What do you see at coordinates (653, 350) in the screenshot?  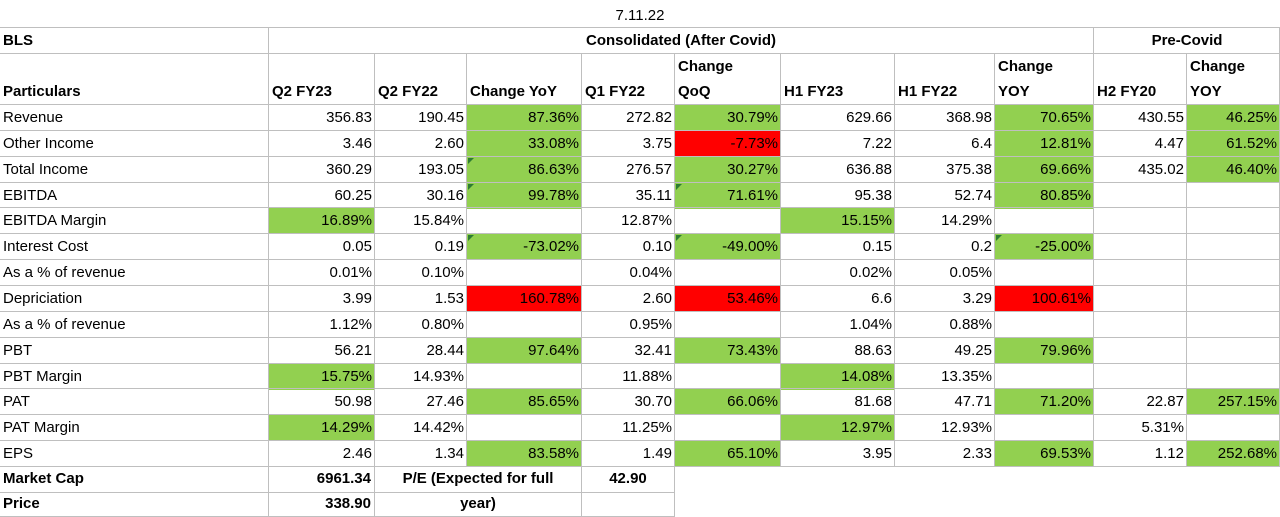 I see `data-cell: 32.41` at bounding box center [653, 350].